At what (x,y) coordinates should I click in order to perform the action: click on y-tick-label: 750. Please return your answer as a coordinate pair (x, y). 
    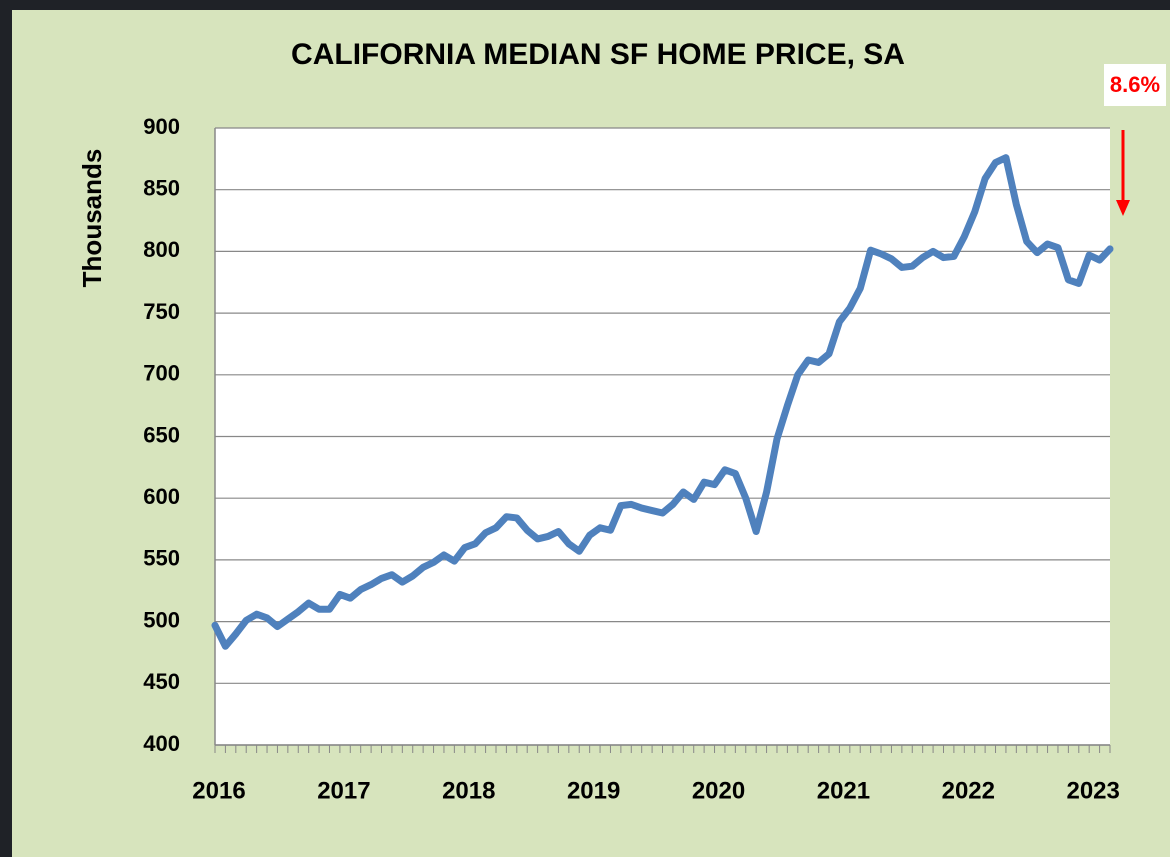
    Looking at the image, I should click on (161, 311).